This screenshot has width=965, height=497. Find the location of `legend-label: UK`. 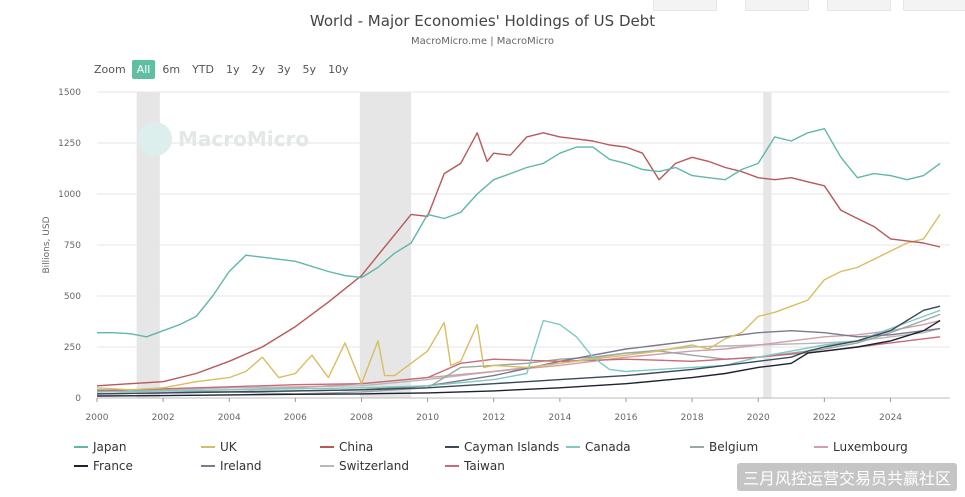

legend-label: UK is located at coordinates (228, 447).